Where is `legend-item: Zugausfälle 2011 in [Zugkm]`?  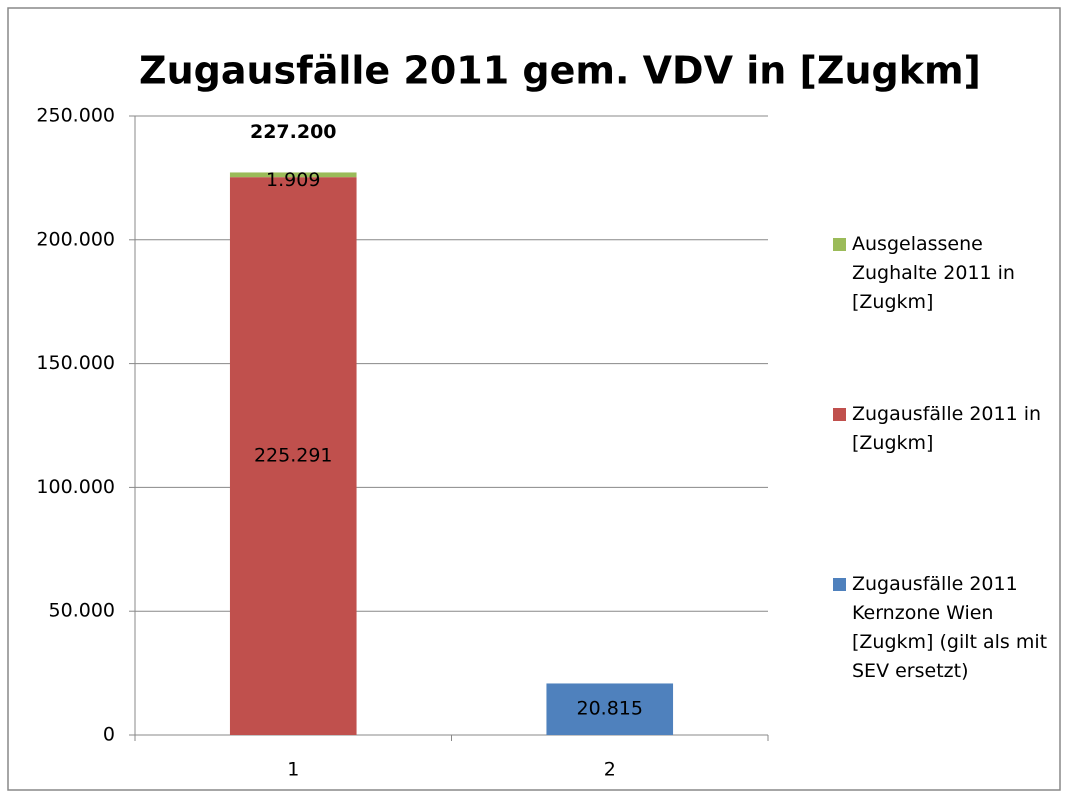
legend-item: Zugausfälle 2011 in [Zugkm] is located at coordinates (947, 429).